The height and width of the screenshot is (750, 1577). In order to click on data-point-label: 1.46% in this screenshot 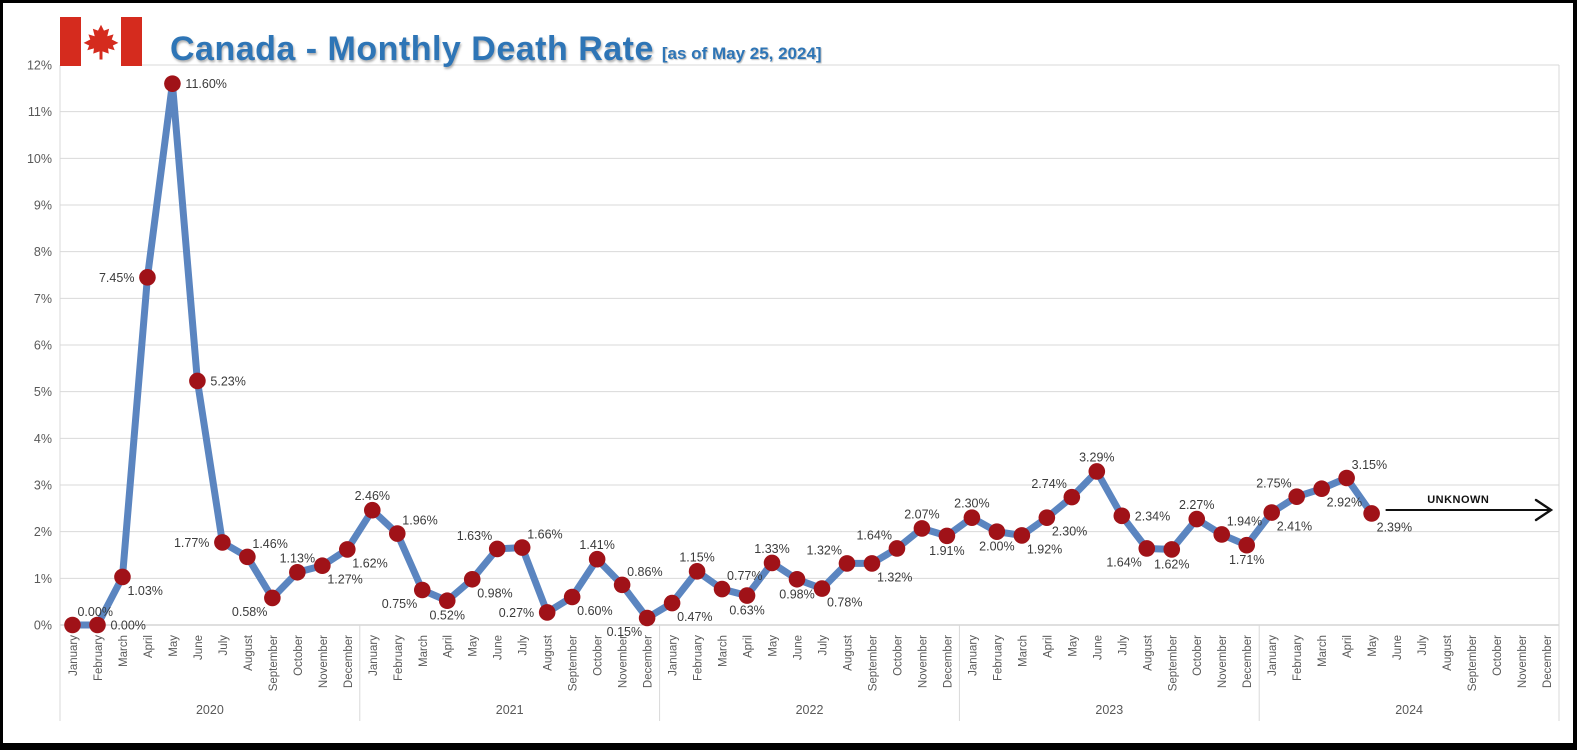, I will do `click(269, 544)`.